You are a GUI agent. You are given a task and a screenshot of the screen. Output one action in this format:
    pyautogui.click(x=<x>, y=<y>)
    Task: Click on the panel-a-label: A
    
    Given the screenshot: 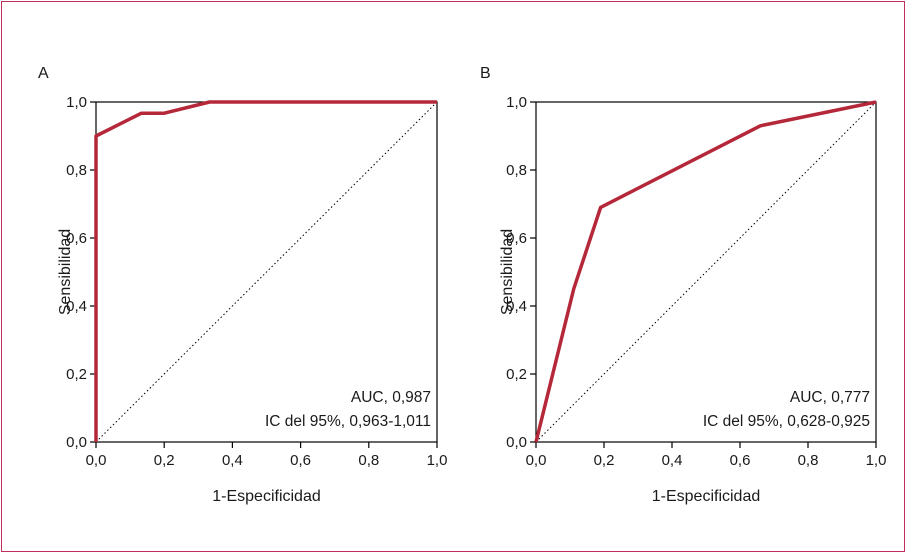 What is the action you would take?
    pyautogui.click(x=43, y=73)
    